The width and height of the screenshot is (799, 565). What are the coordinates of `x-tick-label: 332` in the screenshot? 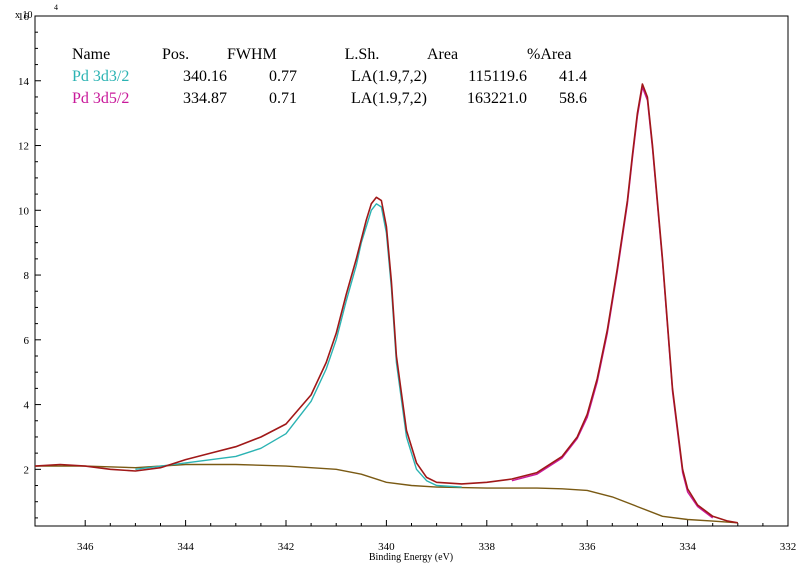 It's located at (788, 547).